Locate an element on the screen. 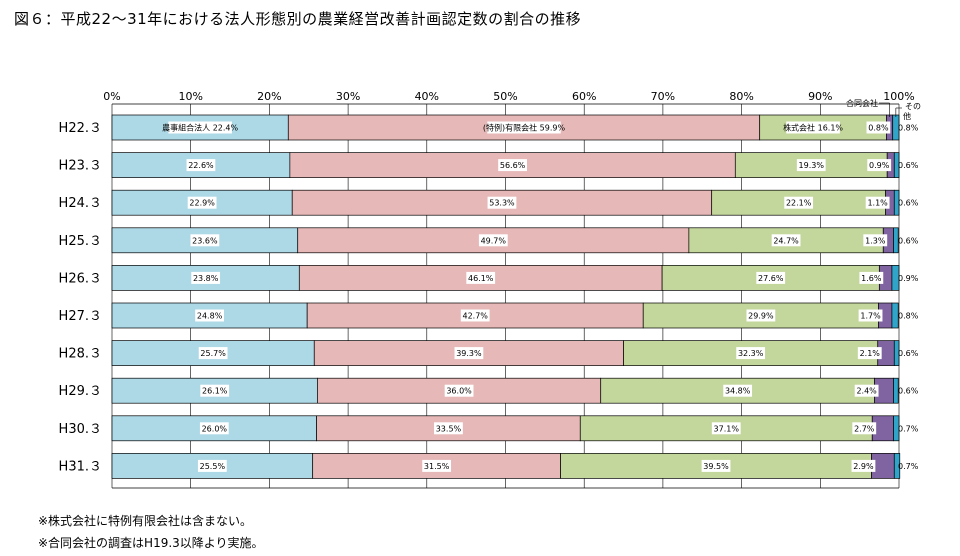 The height and width of the screenshot is (556, 960). x-tick-label: 40% is located at coordinates (427, 96).